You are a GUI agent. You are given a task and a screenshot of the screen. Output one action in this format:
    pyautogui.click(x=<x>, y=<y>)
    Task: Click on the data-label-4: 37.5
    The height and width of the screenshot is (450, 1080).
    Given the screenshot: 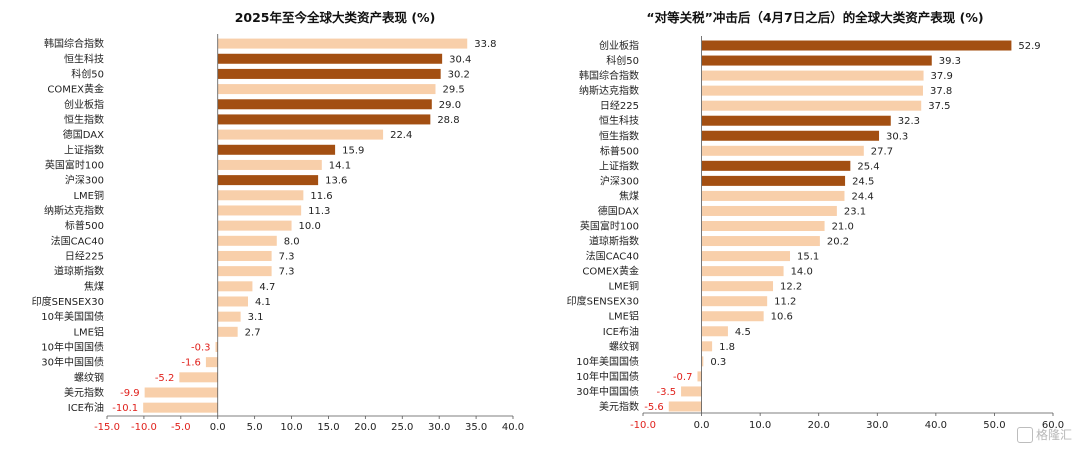 What is the action you would take?
    pyautogui.click(x=939, y=106)
    